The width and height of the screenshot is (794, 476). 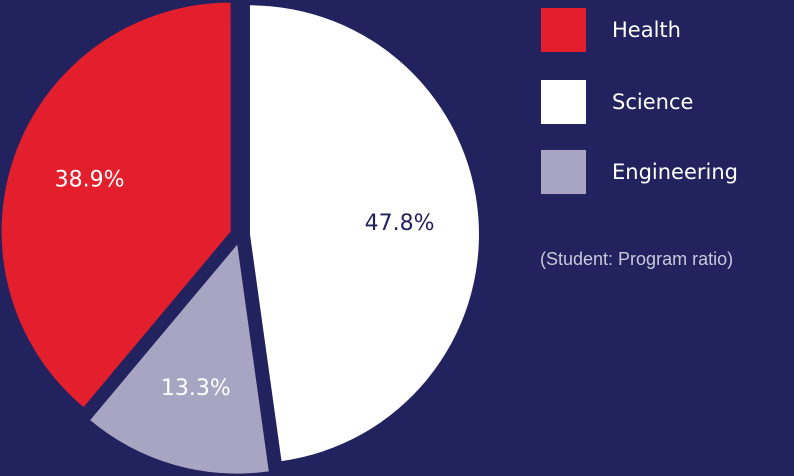 I want to click on legend-label-health: Health, so click(x=646, y=30).